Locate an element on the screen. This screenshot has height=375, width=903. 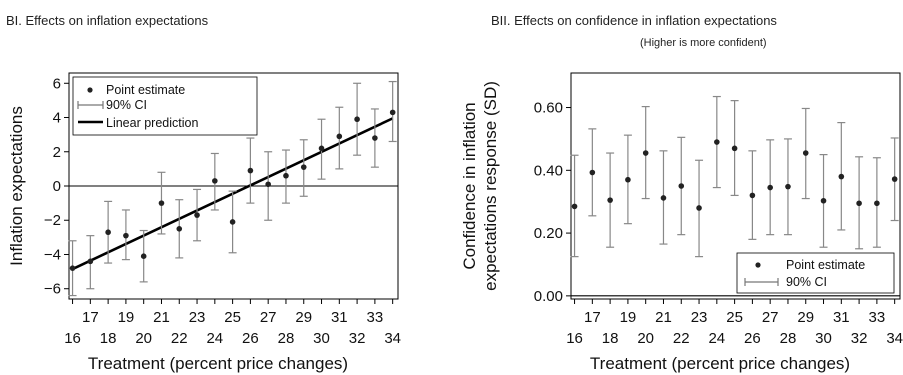
panel-a-xtick-label-top: 25 is located at coordinates (232, 317).